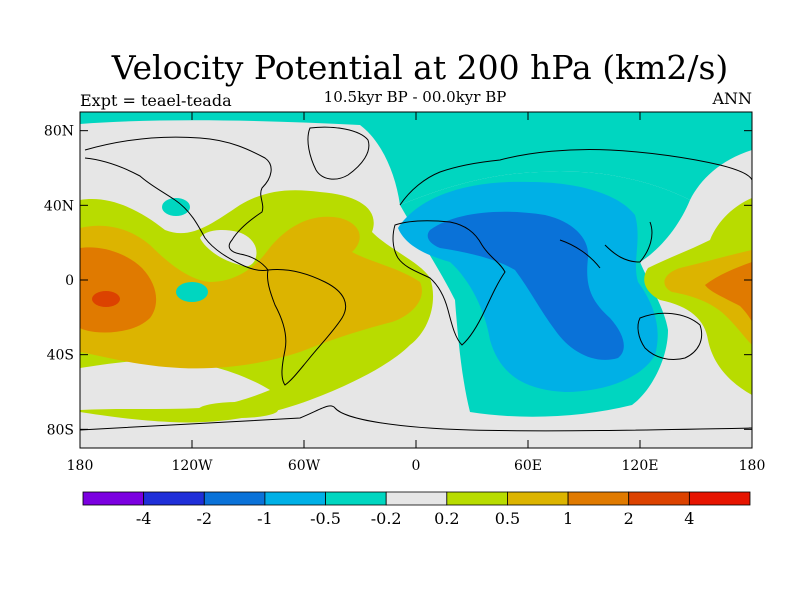 The height and width of the screenshot is (600, 800). Describe the element at coordinates (420, 67) in the screenshot. I see `map-title: Velocity Potential at 200 hPa (km2/s)` at that location.